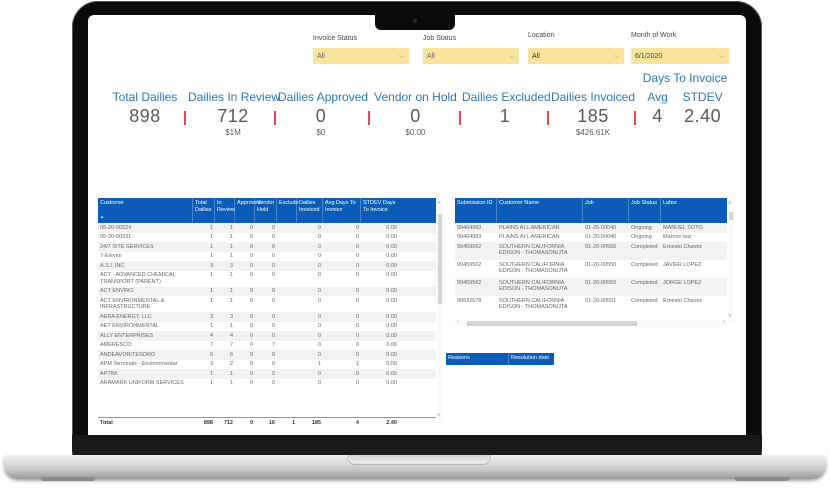 The height and width of the screenshot is (500, 830). What do you see at coordinates (267, 247) in the screenshot?
I see `table-row: 24/7 SITE SERVICES 1 1 0 0 0 0 0.00` at bounding box center [267, 247].